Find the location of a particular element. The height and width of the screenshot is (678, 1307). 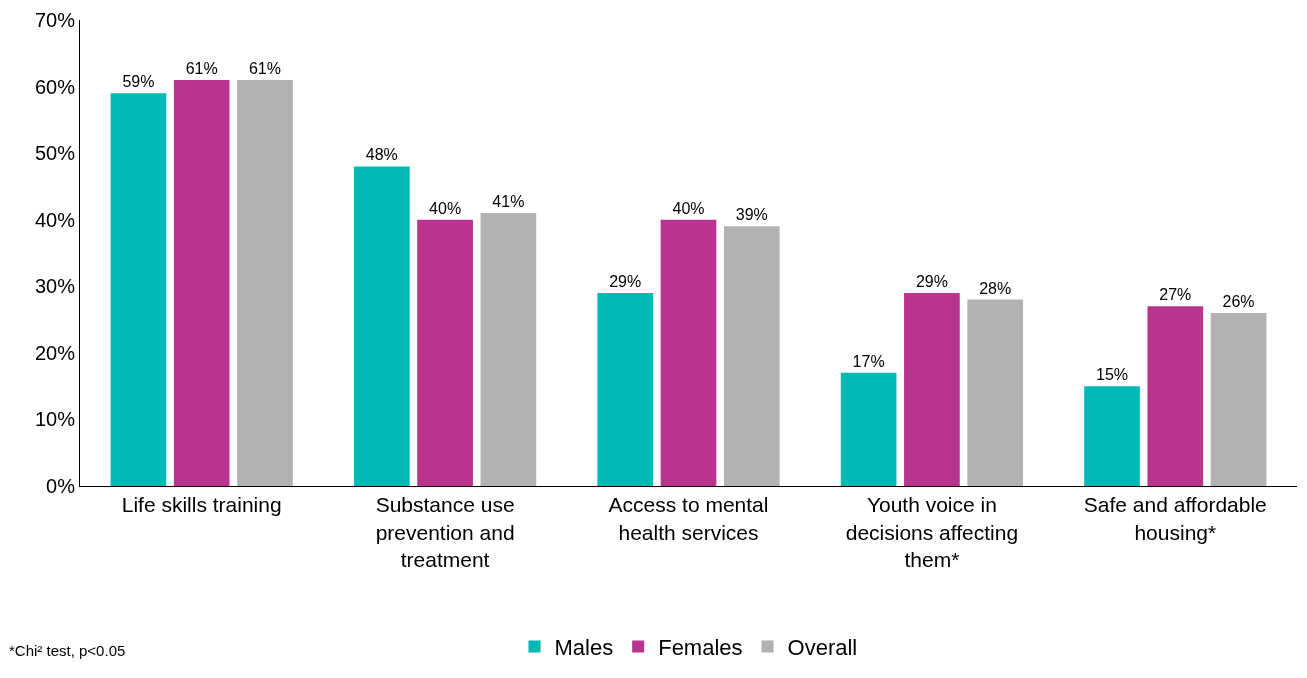

y-tick-label: 20% is located at coordinates (55, 352).